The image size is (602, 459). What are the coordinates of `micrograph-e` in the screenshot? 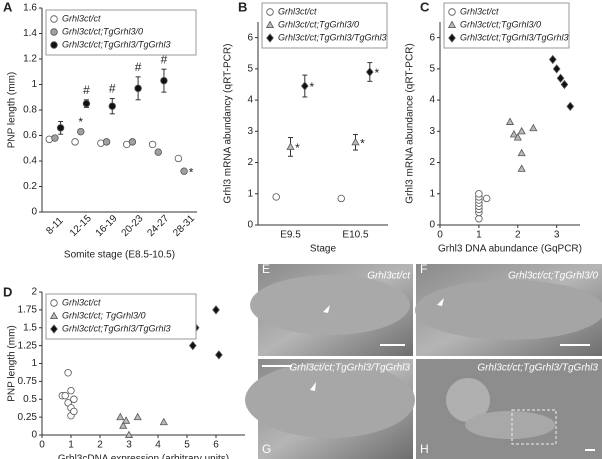 It's located at (331, 310).